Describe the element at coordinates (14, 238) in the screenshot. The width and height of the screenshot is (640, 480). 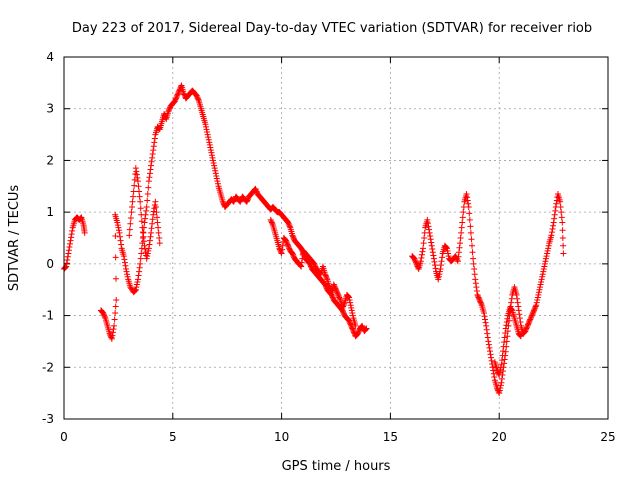
I see `y-axis-title: SDTVAR / TECUs` at that location.